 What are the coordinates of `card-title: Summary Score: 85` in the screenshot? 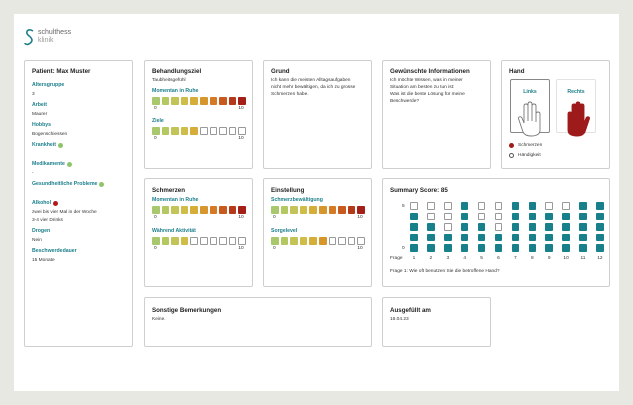 It's located at (419, 190).